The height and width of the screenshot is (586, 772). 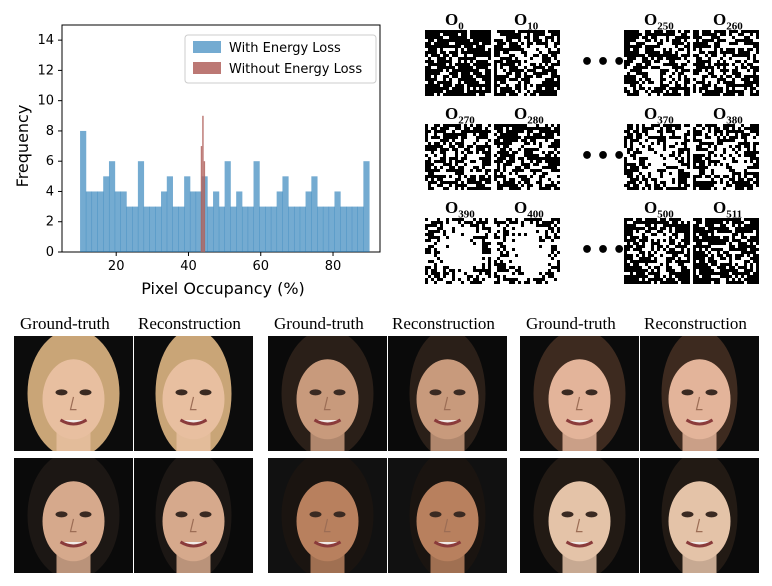 What do you see at coordinates (116, 266) in the screenshot?
I see `x-tick-label-20: 20` at bounding box center [116, 266].